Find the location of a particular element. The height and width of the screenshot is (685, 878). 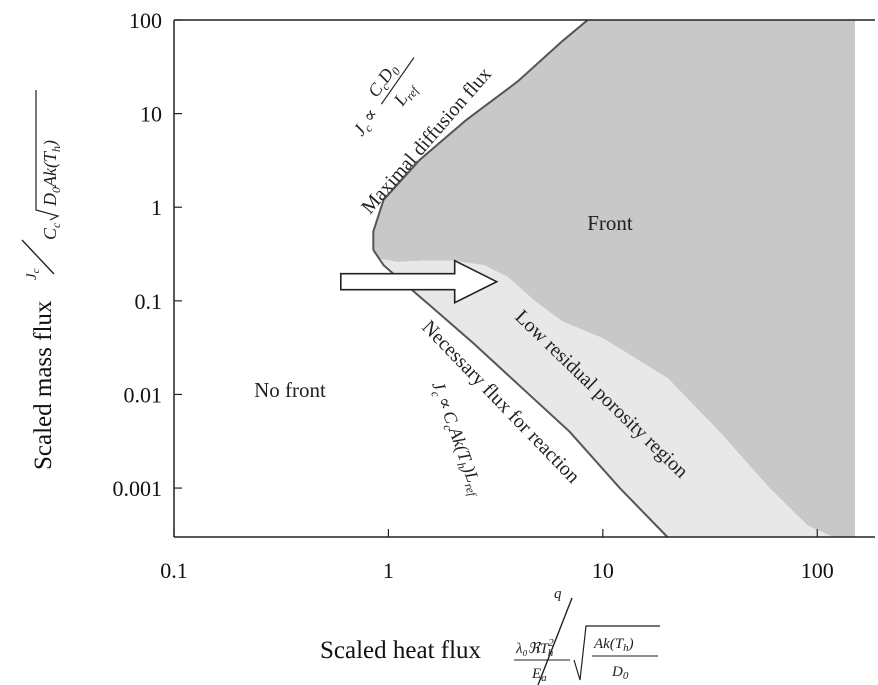

y-tick-labels: 100 10 1 0.1 0.01 0.001 is located at coordinates (147, 254).